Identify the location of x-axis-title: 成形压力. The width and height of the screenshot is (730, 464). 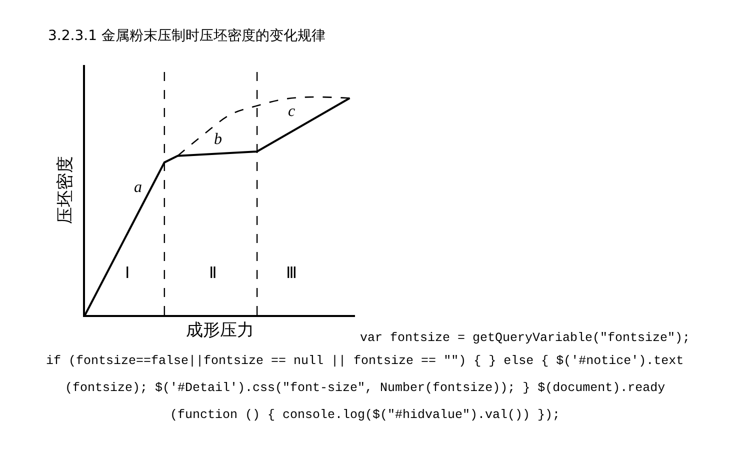
(220, 330).